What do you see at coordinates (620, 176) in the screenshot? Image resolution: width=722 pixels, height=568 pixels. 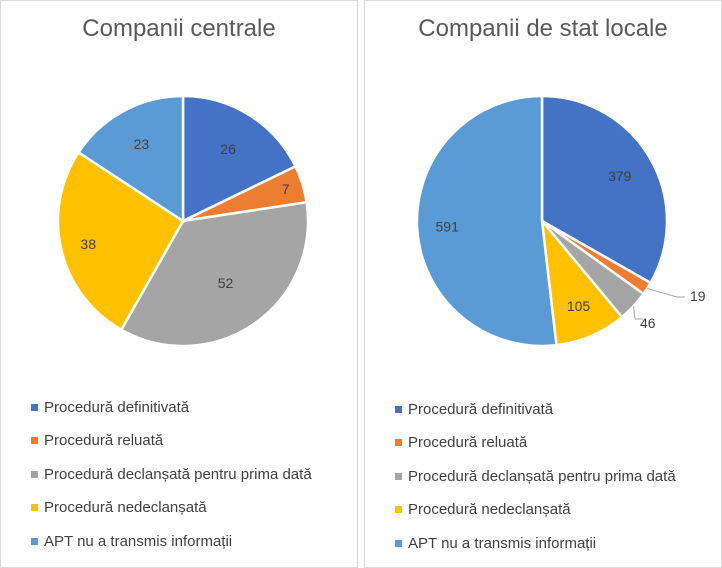 I see `data-label: 379` at bounding box center [620, 176].